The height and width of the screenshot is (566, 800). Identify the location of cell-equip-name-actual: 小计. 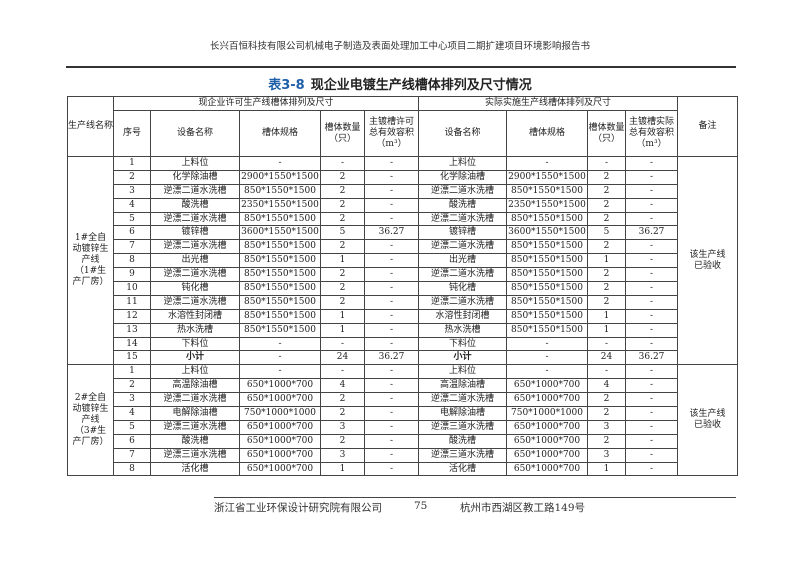
(462, 358).